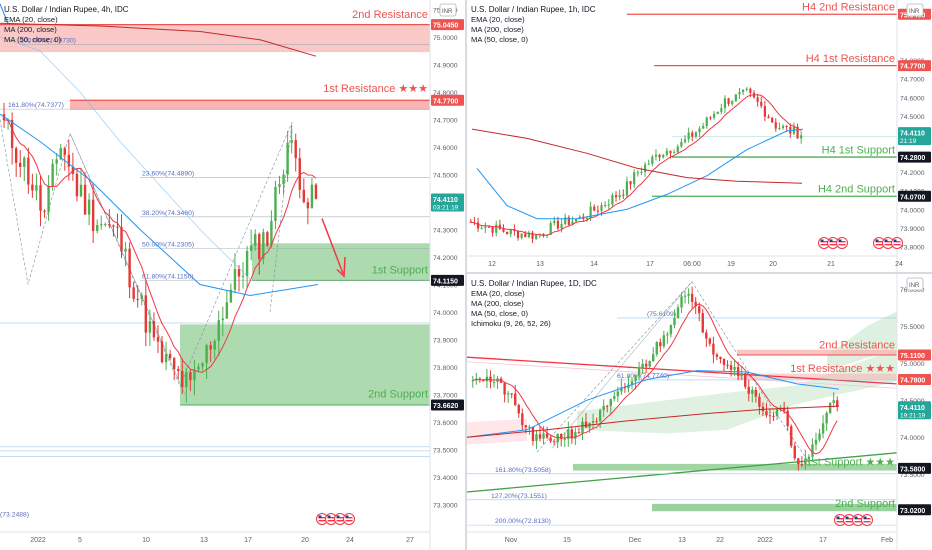 The image size is (932, 550). I want to click on price-tick-label: 74.2000, so click(445, 258).